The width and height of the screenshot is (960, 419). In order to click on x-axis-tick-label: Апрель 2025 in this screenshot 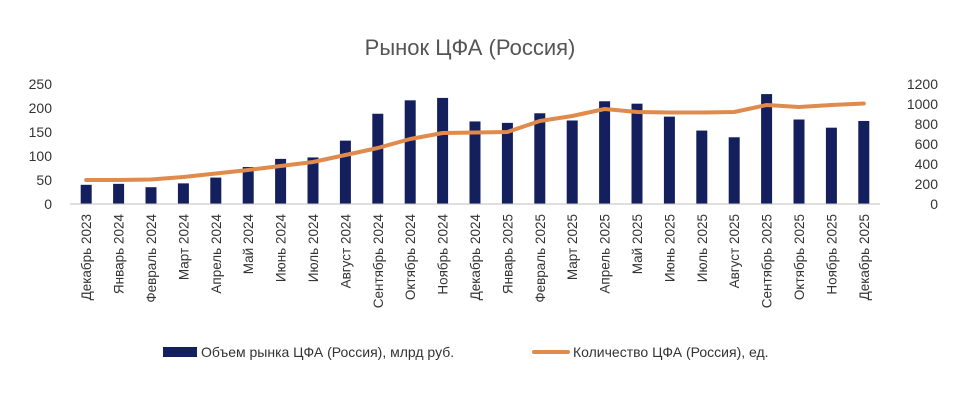, I will do `click(605, 254)`.